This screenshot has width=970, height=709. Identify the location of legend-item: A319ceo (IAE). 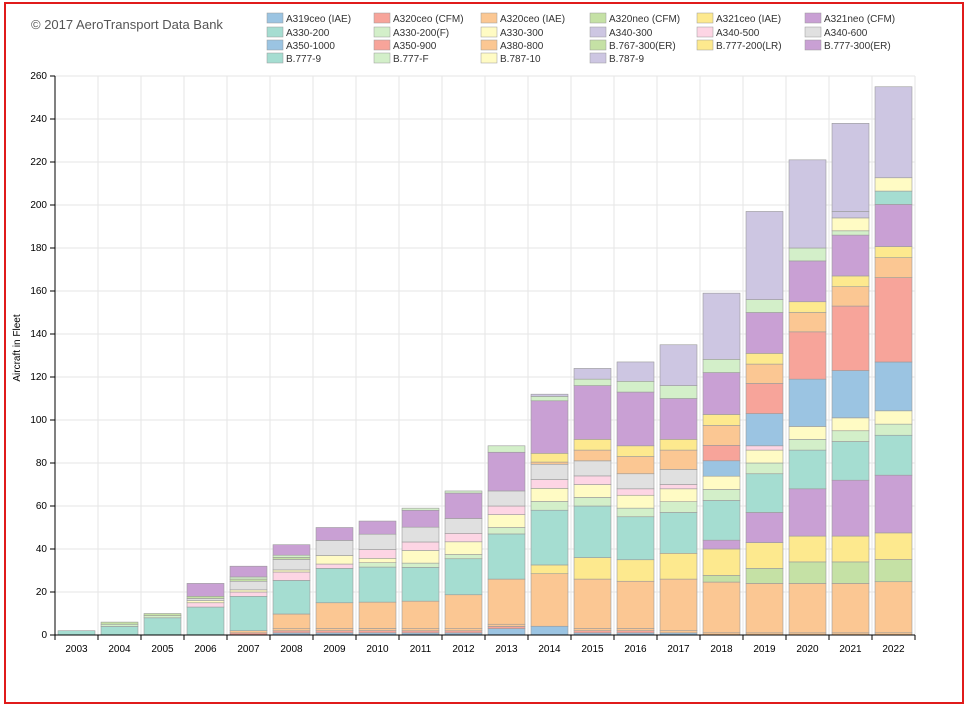
(308, 18).